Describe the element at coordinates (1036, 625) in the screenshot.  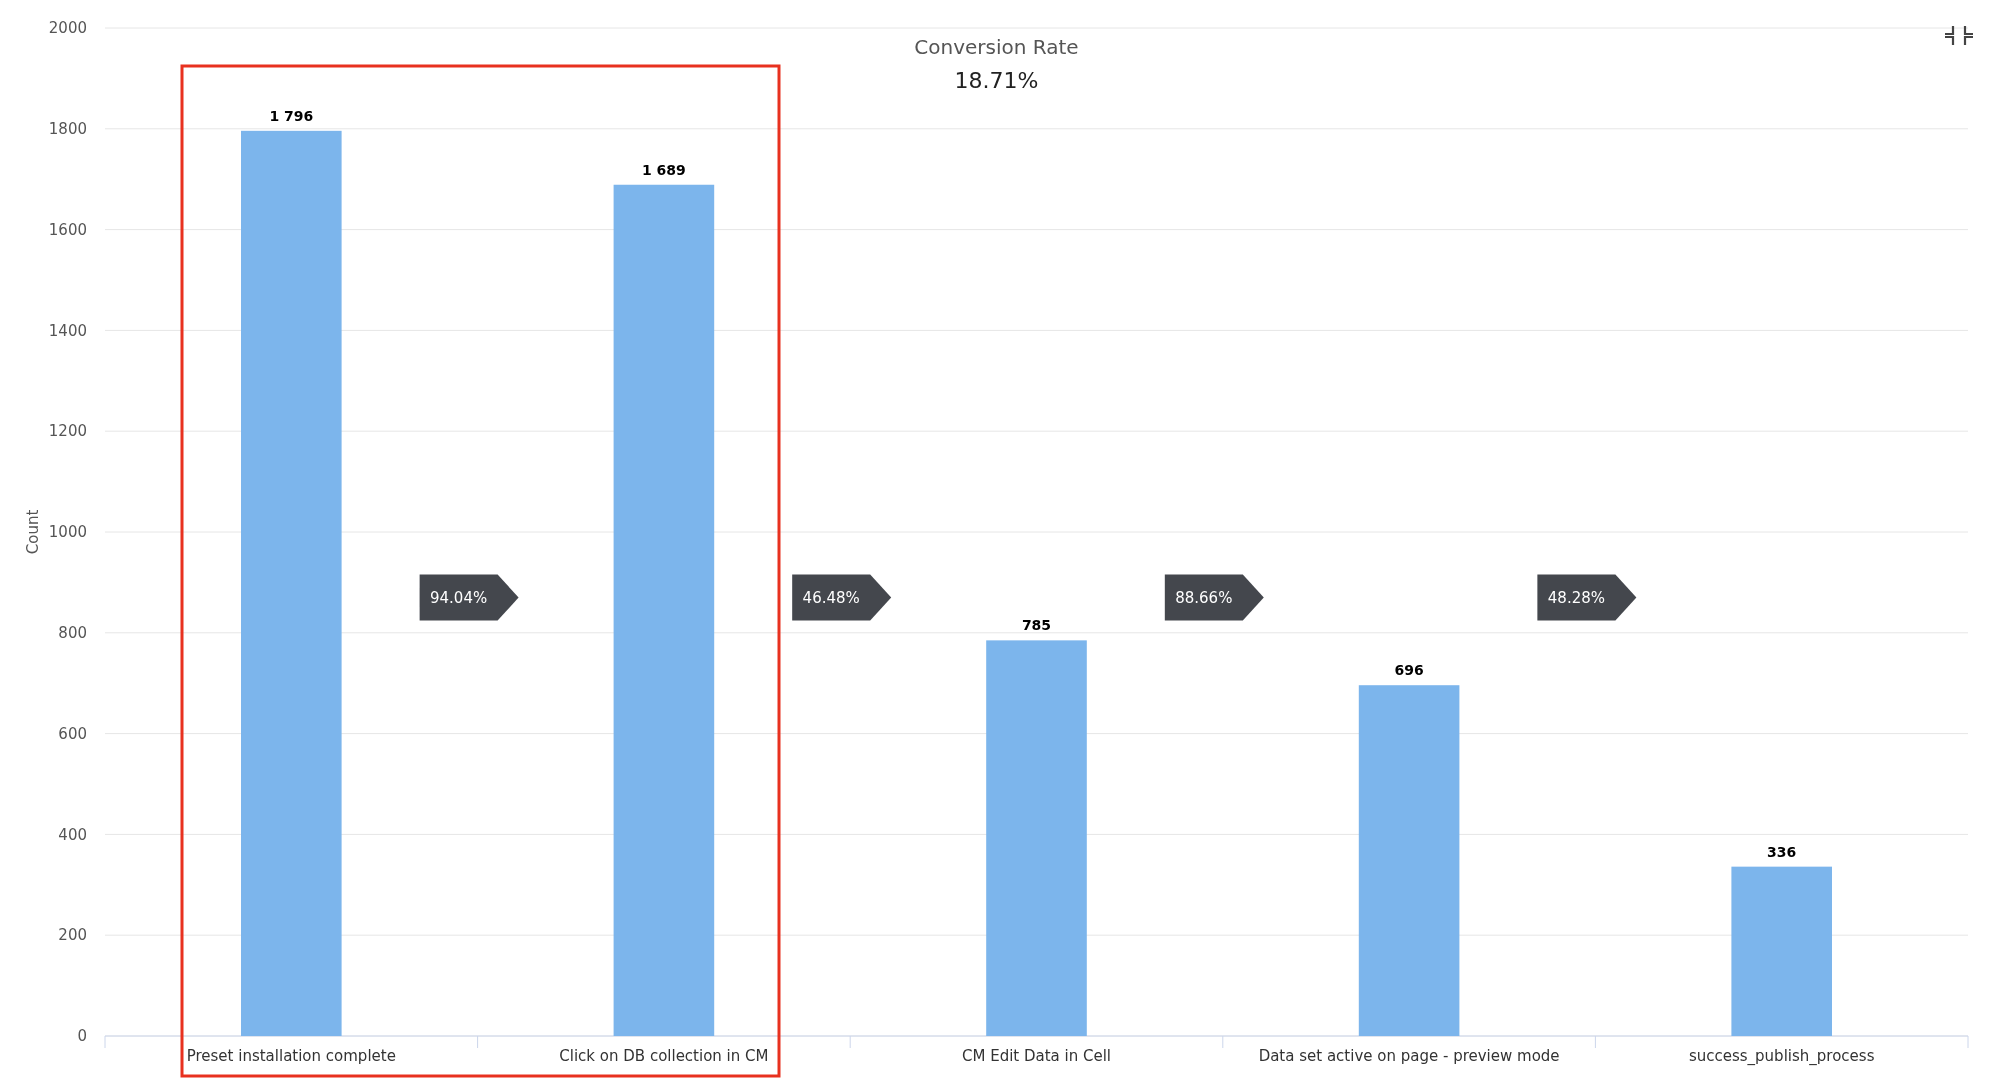
I see `data-label: 785` at that location.